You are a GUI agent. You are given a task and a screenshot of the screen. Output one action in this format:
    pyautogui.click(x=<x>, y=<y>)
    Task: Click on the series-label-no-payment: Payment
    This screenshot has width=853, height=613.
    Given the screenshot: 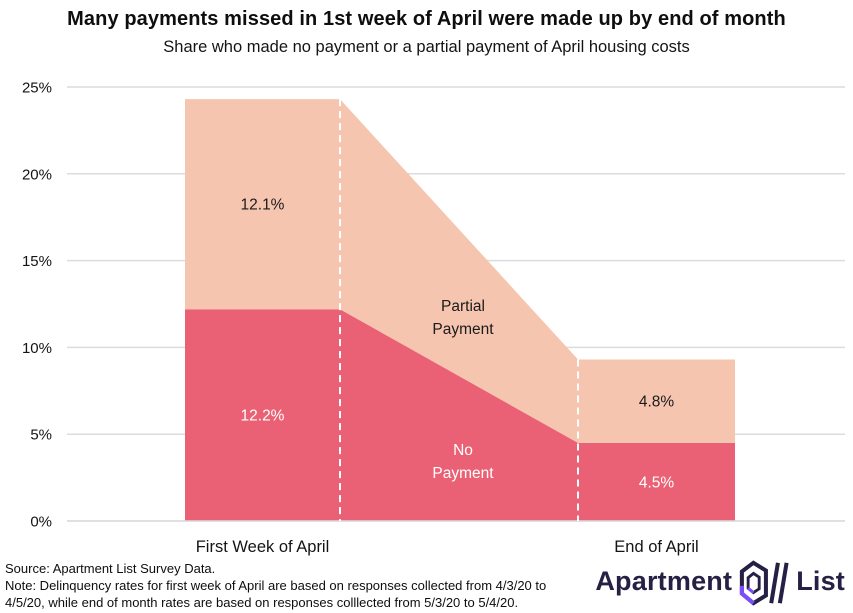 What is the action you would take?
    pyautogui.click(x=463, y=473)
    